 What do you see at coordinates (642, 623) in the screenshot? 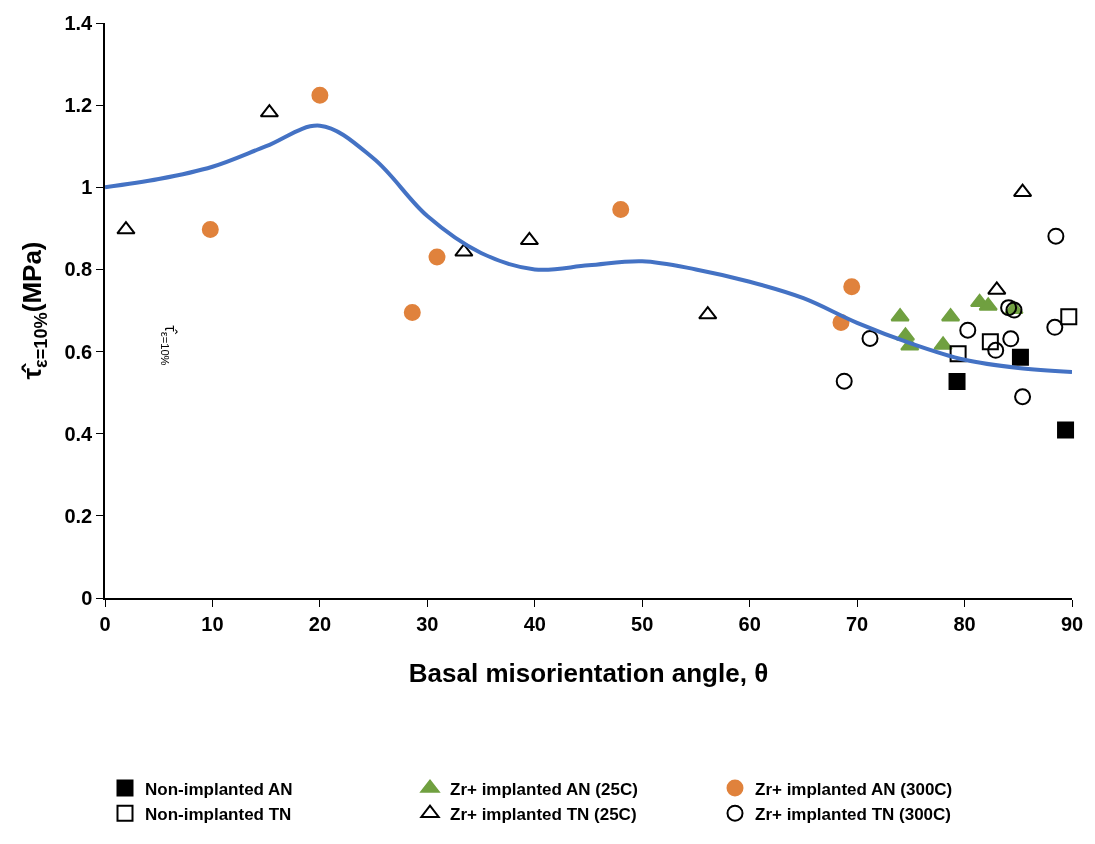
I see `x-tick-label: 50` at bounding box center [642, 623].